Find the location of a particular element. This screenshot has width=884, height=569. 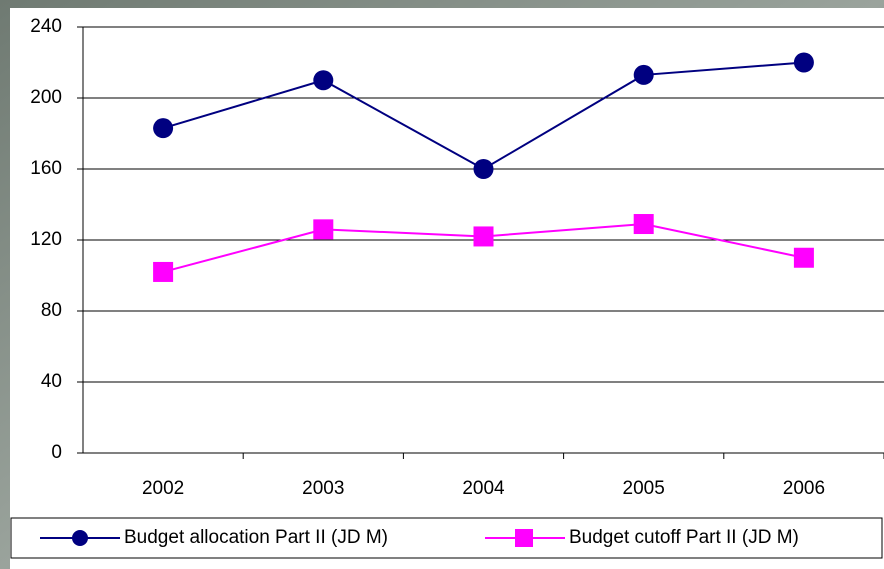

y-tick-label: 40 is located at coordinates (51, 381).